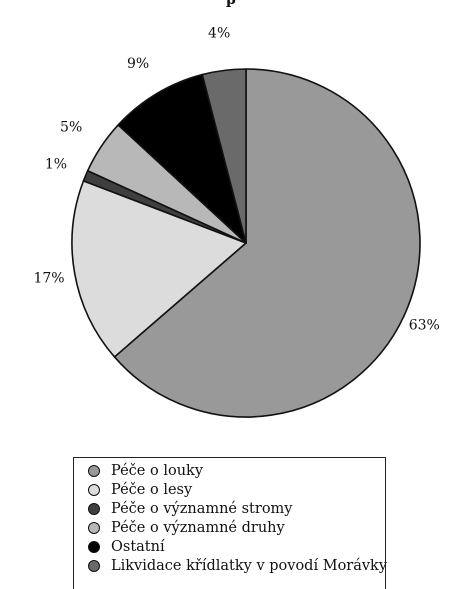  What do you see at coordinates (138, 64) in the screenshot?
I see `slice-value-label: 9%` at bounding box center [138, 64].